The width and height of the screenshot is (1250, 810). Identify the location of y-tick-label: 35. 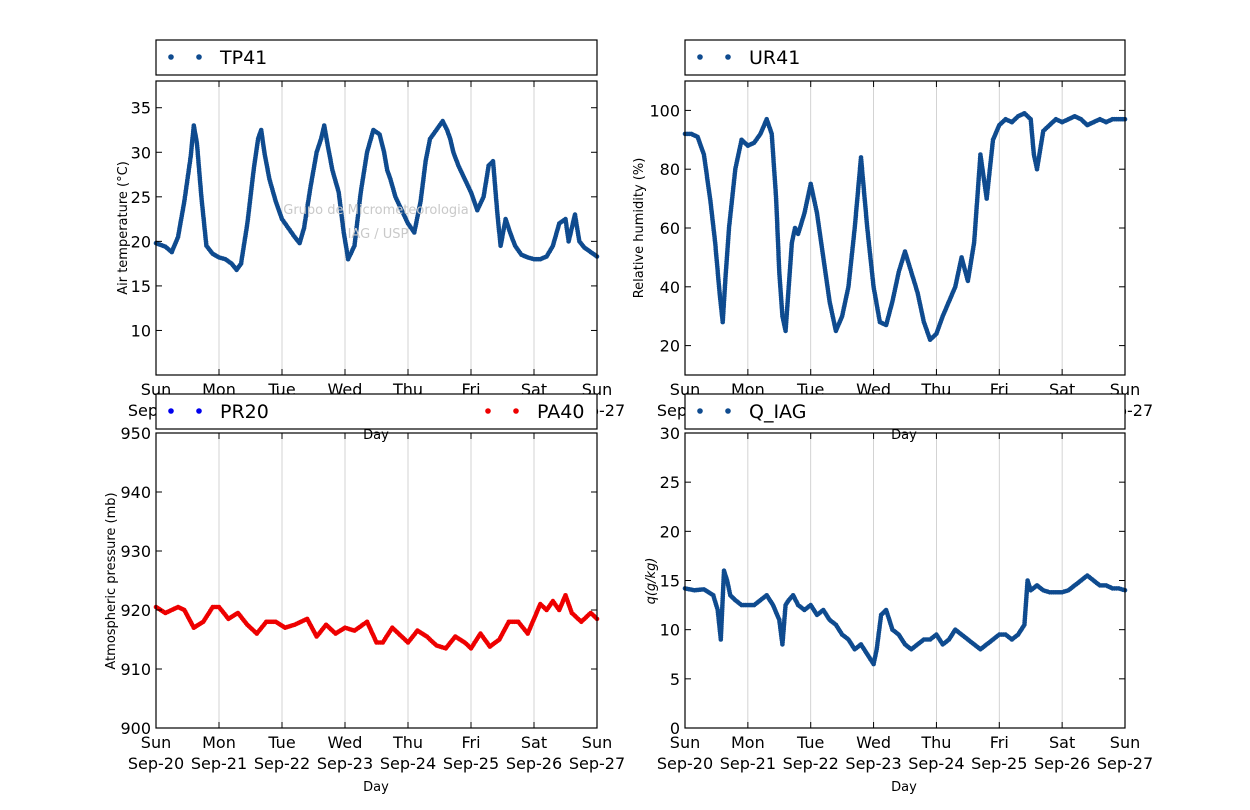
(141, 108).